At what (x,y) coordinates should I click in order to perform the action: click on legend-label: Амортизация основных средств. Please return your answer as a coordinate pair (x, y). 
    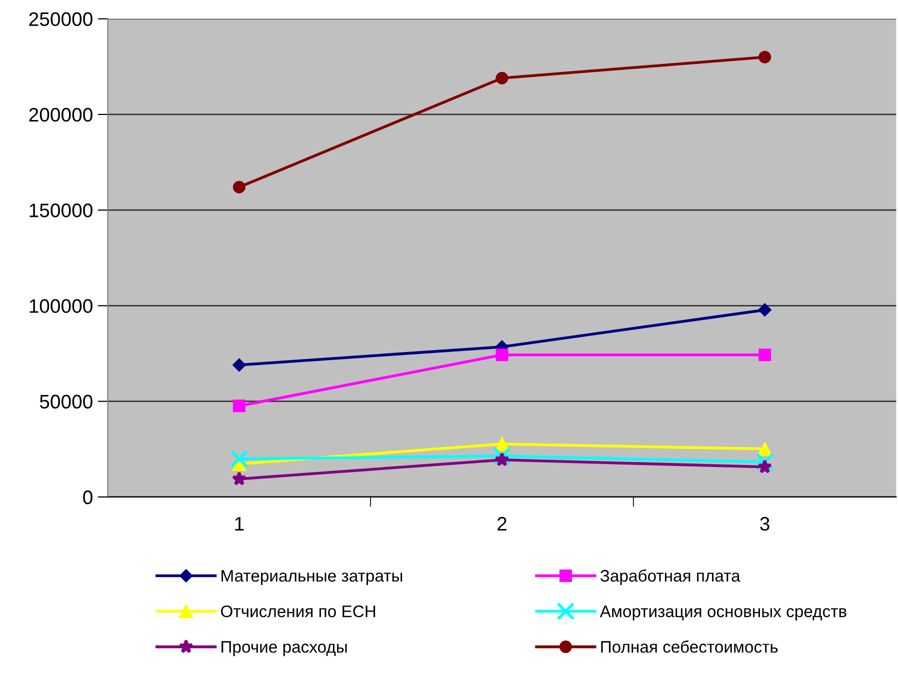
    Looking at the image, I should click on (723, 613).